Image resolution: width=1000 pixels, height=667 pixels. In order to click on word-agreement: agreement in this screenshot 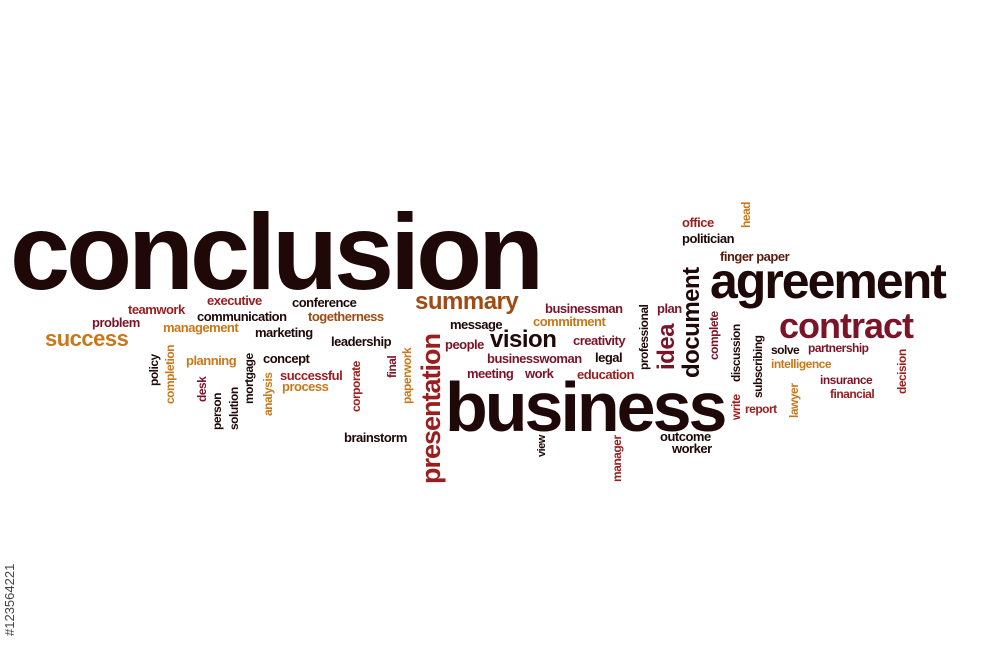, I will do `click(828, 281)`.